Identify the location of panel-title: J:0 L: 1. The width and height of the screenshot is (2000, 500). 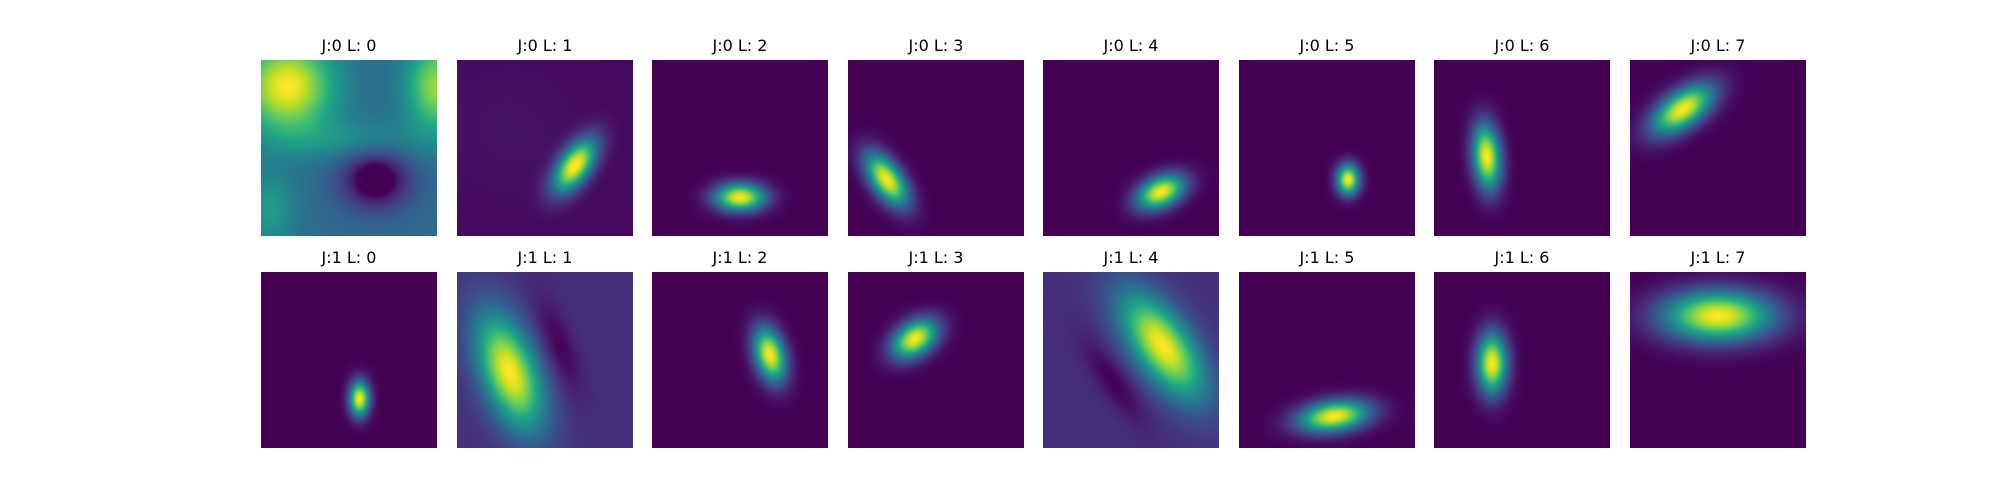
(545, 45).